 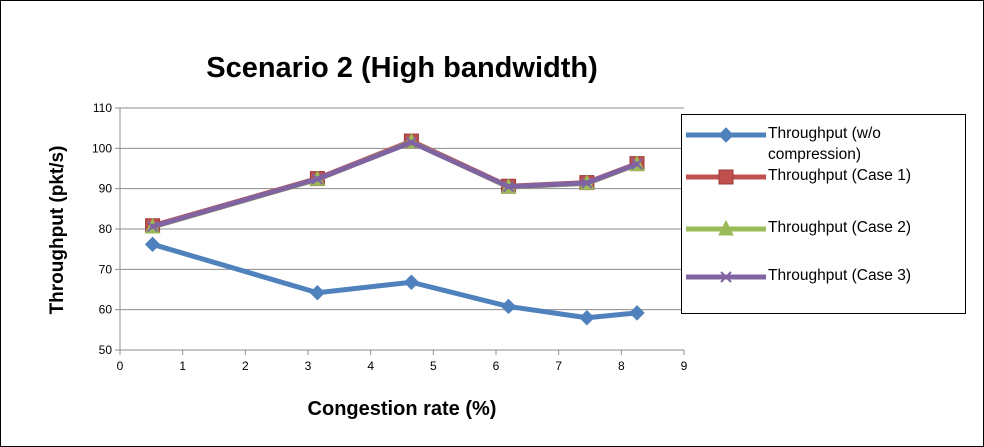 What do you see at coordinates (102, 148) in the screenshot?
I see `y-tick-label: 100` at bounding box center [102, 148].